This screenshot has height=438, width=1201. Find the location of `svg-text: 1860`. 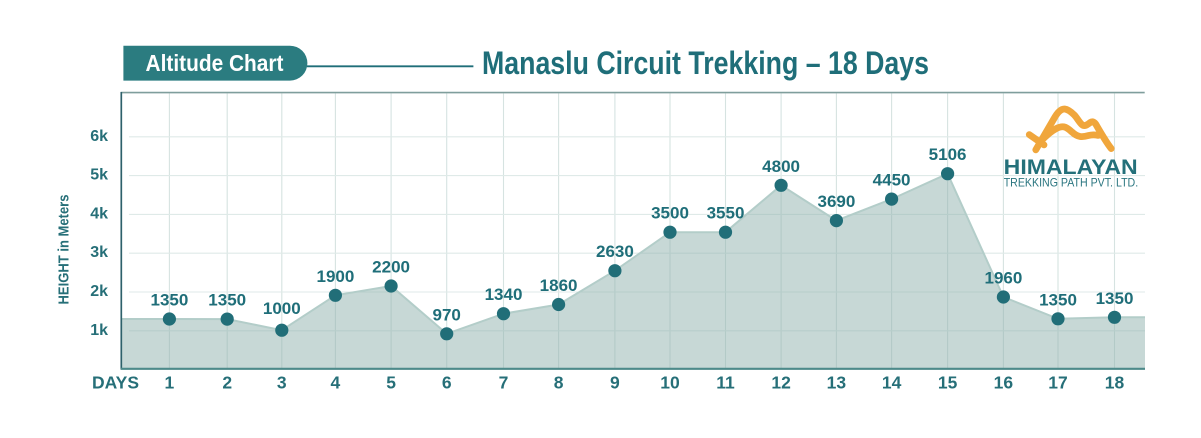

svg-text: 1860 is located at coordinates (559, 285).